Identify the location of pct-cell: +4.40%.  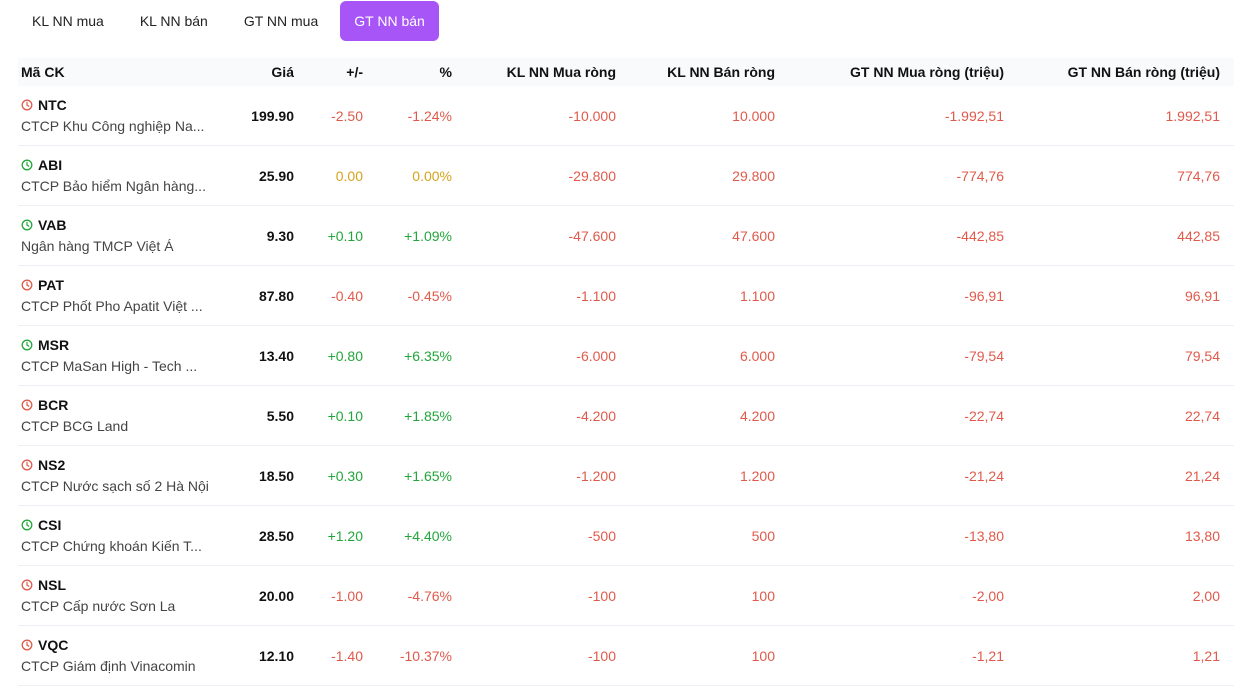
(428, 535).